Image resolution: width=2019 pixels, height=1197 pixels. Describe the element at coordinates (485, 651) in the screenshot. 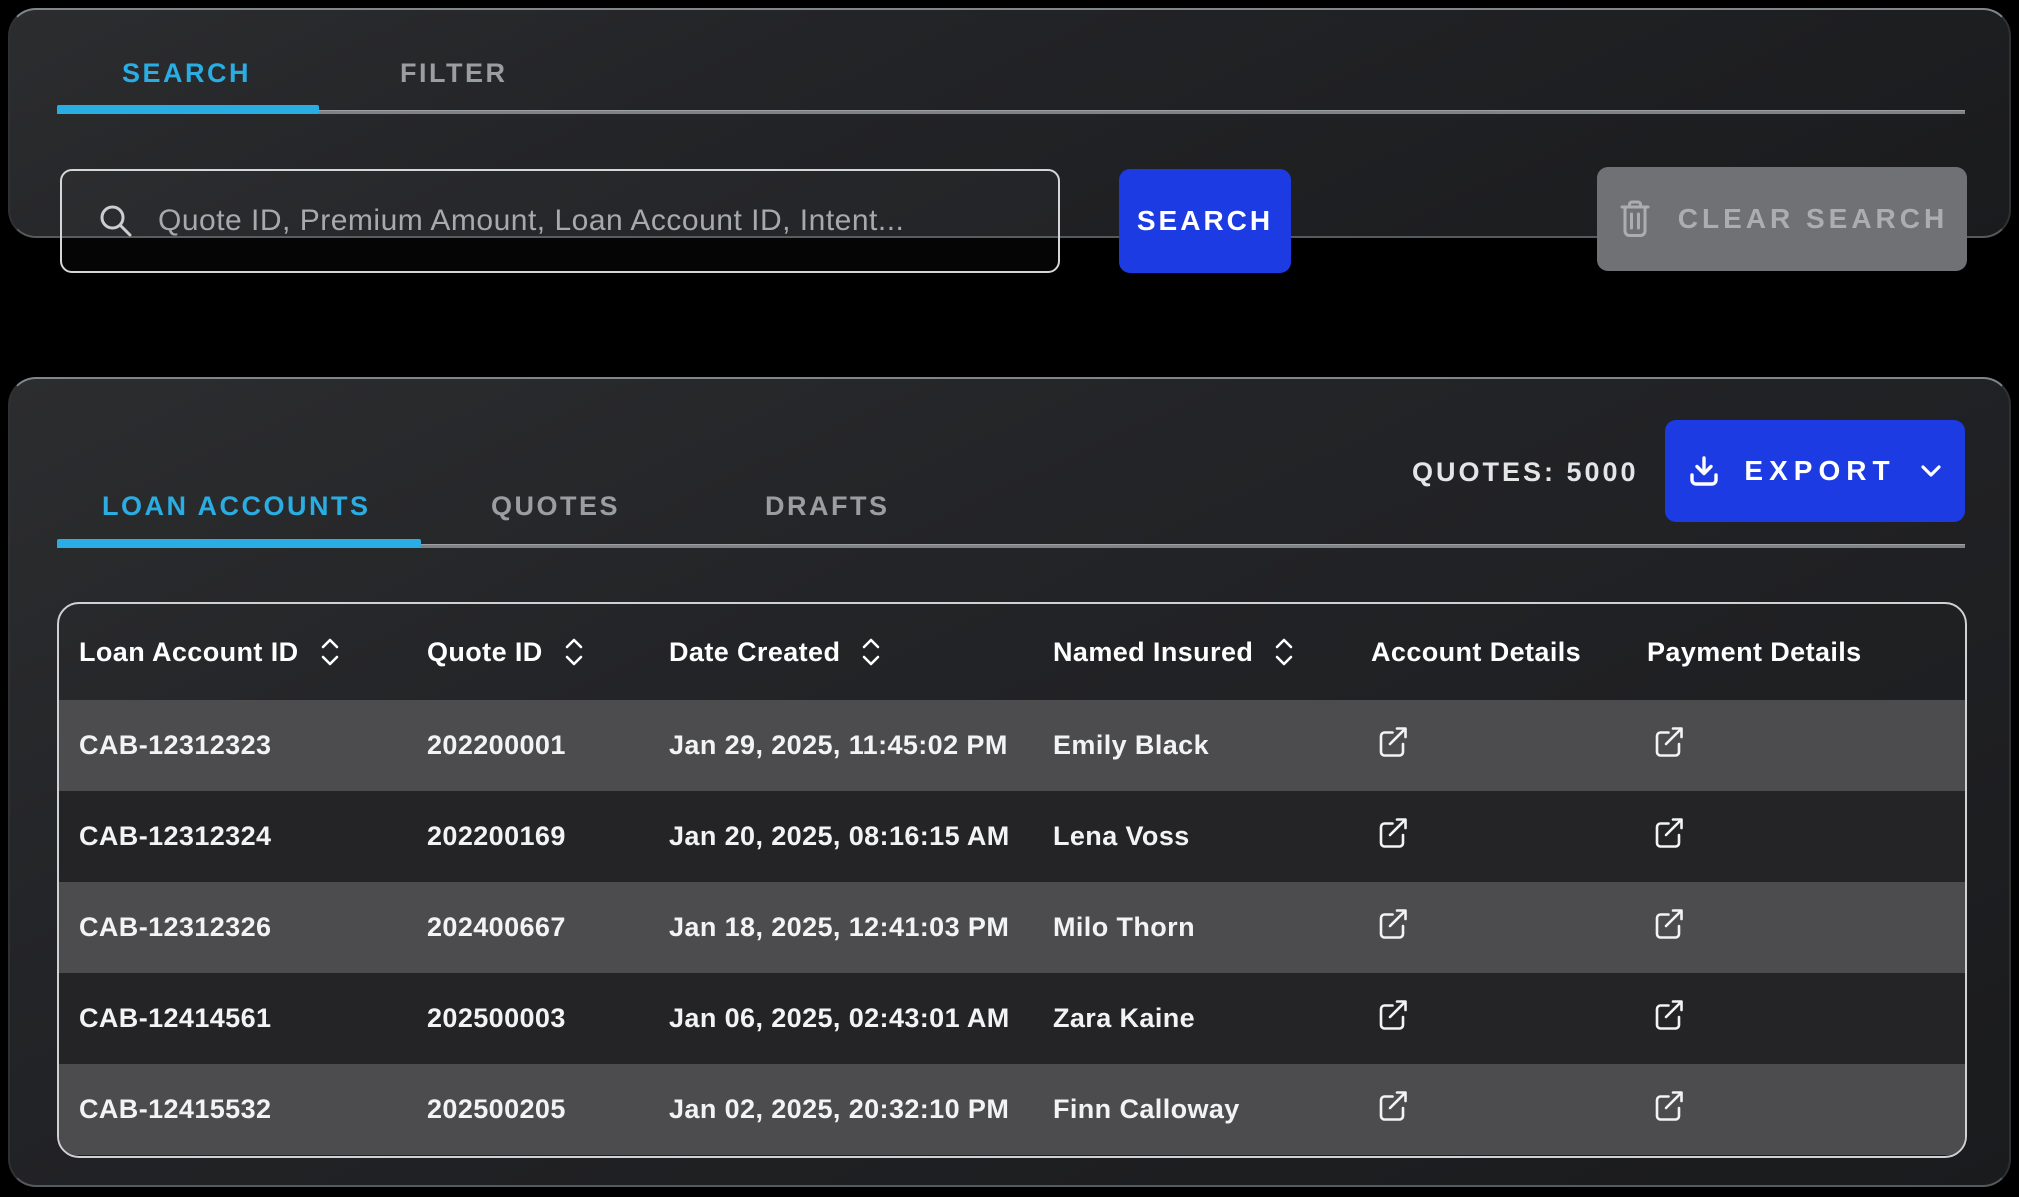

I see `column-label: Quote ID` at that location.